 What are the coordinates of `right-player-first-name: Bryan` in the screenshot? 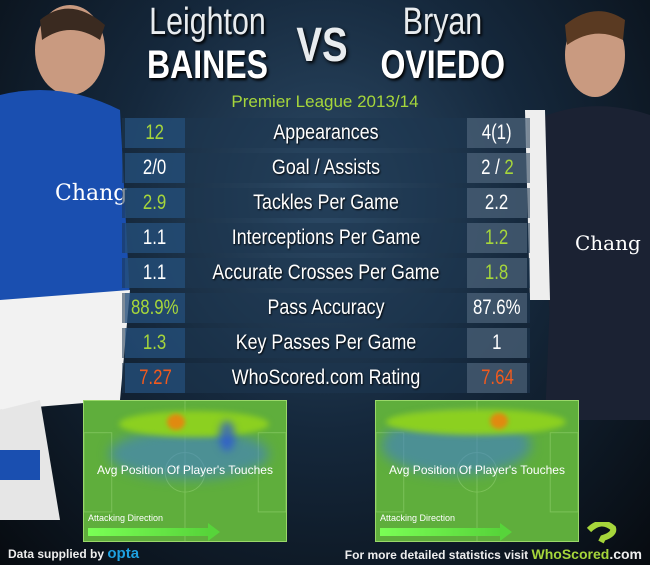 It's located at (442, 22).